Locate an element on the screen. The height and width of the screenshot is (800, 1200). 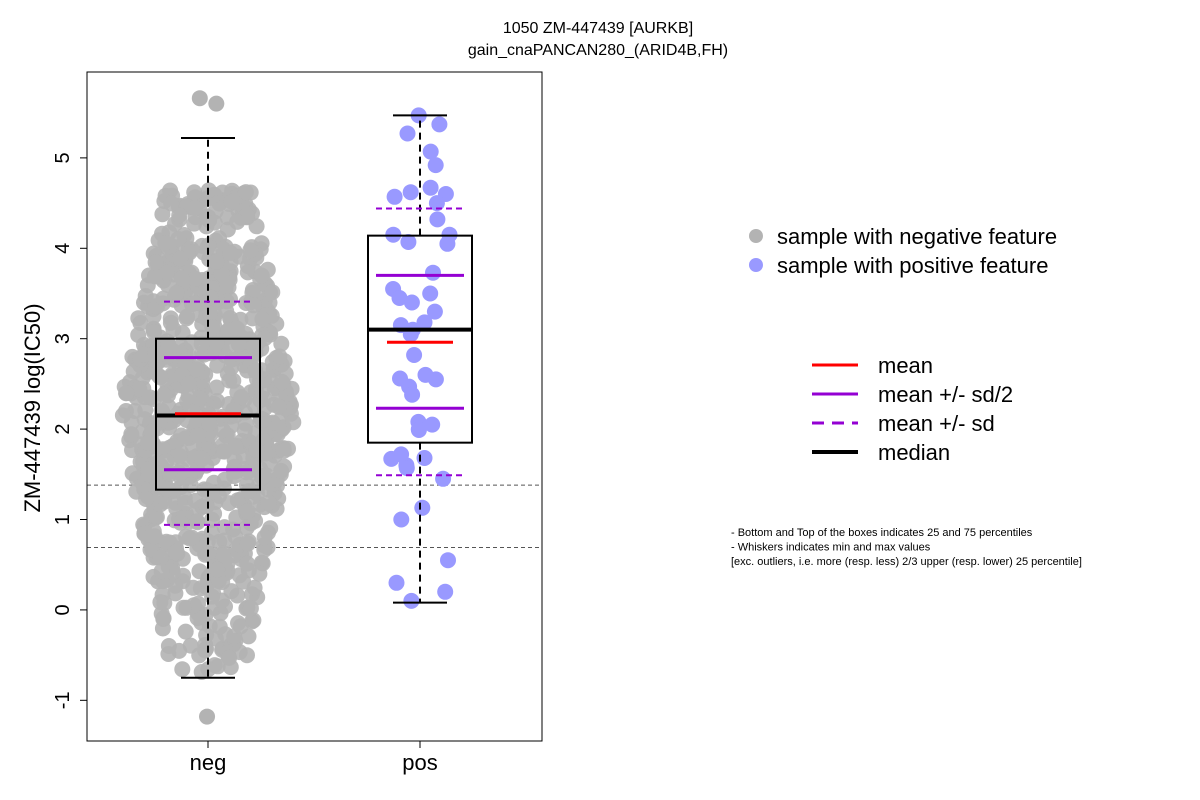
legend-note: - Whiskers indicates min and max values is located at coordinates (831, 548).